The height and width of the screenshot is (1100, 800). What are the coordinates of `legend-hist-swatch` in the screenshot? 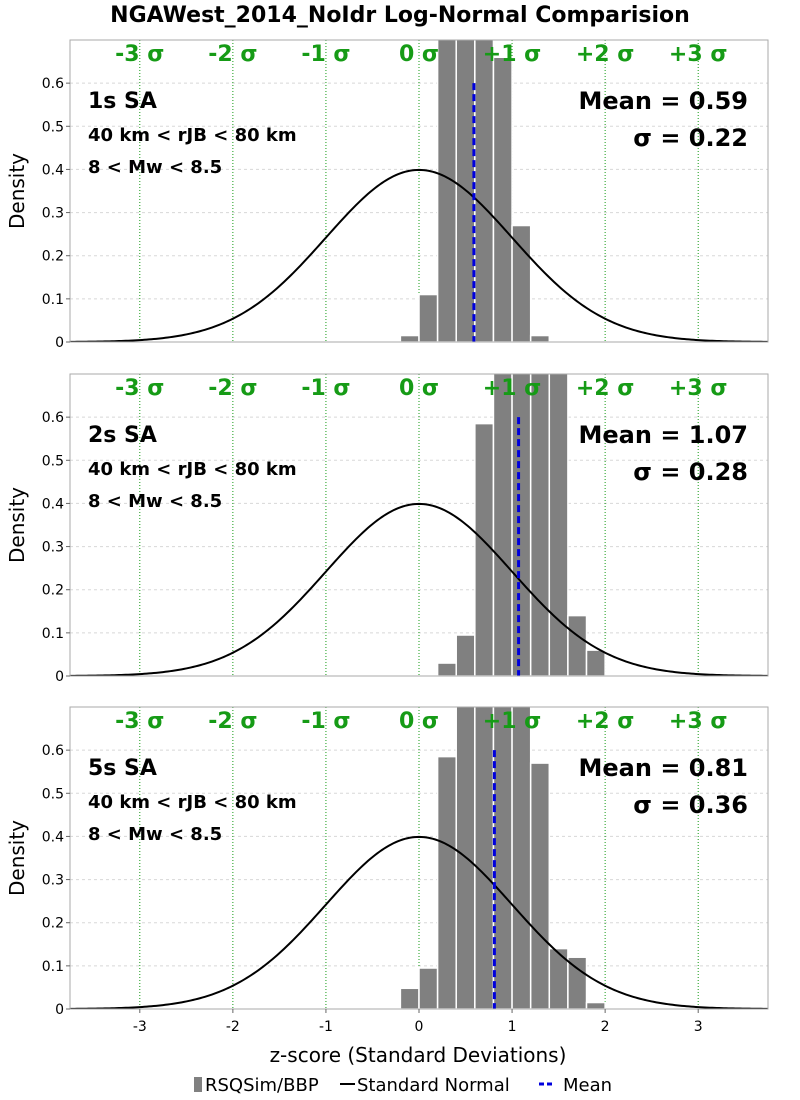 It's located at (198, 1084).